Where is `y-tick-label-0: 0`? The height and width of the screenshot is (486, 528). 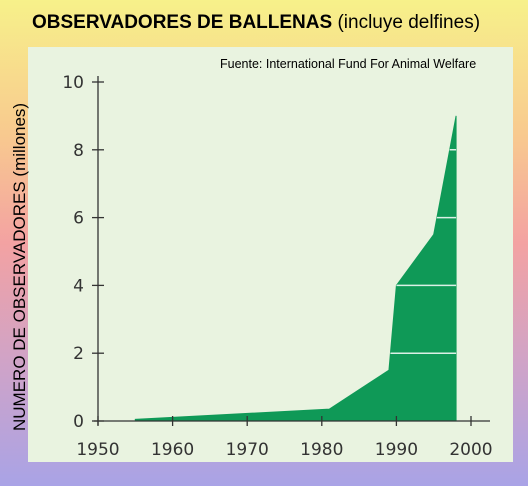 y-tick-label-0: 0 is located at coordinates (78, 422).